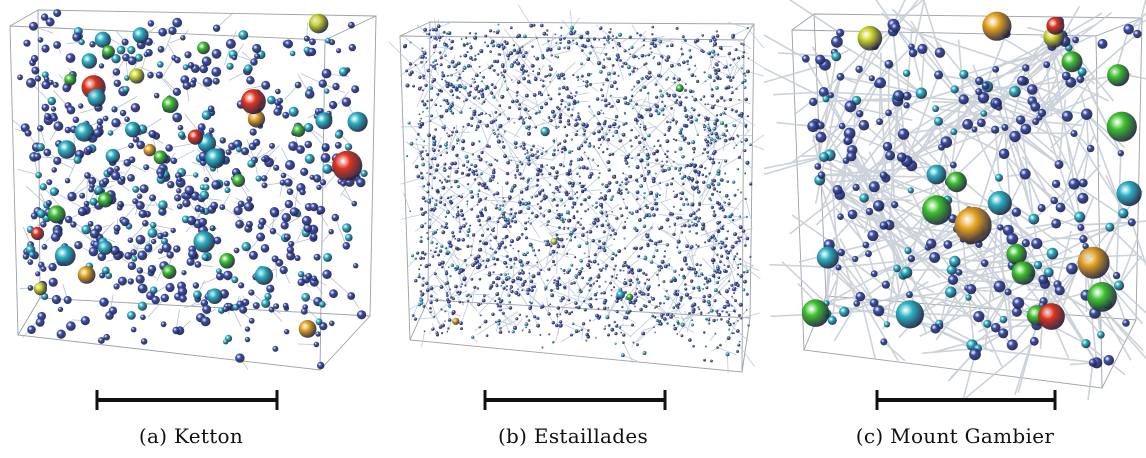  I want to click on caption-estaillades: (b) Estaillades, so click(573, 436).